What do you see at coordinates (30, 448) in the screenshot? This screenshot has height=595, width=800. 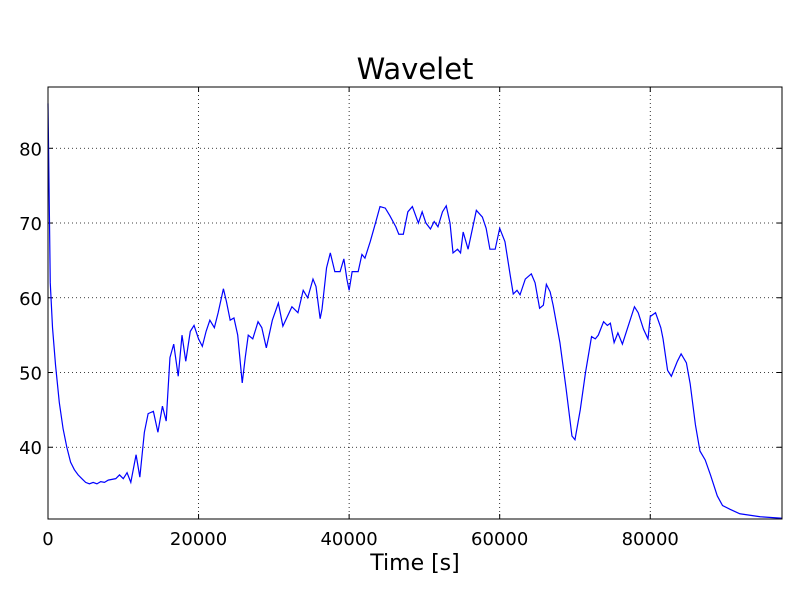 I see `y-tick-label: 40` at bounding box center [30, 448].